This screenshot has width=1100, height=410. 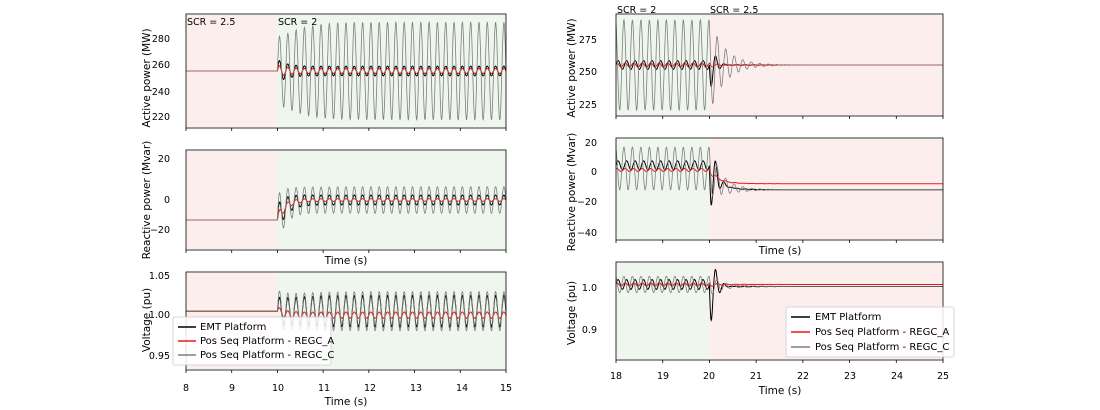 I want to click on left-xtick-10: 10, so click(x=278, y=388).